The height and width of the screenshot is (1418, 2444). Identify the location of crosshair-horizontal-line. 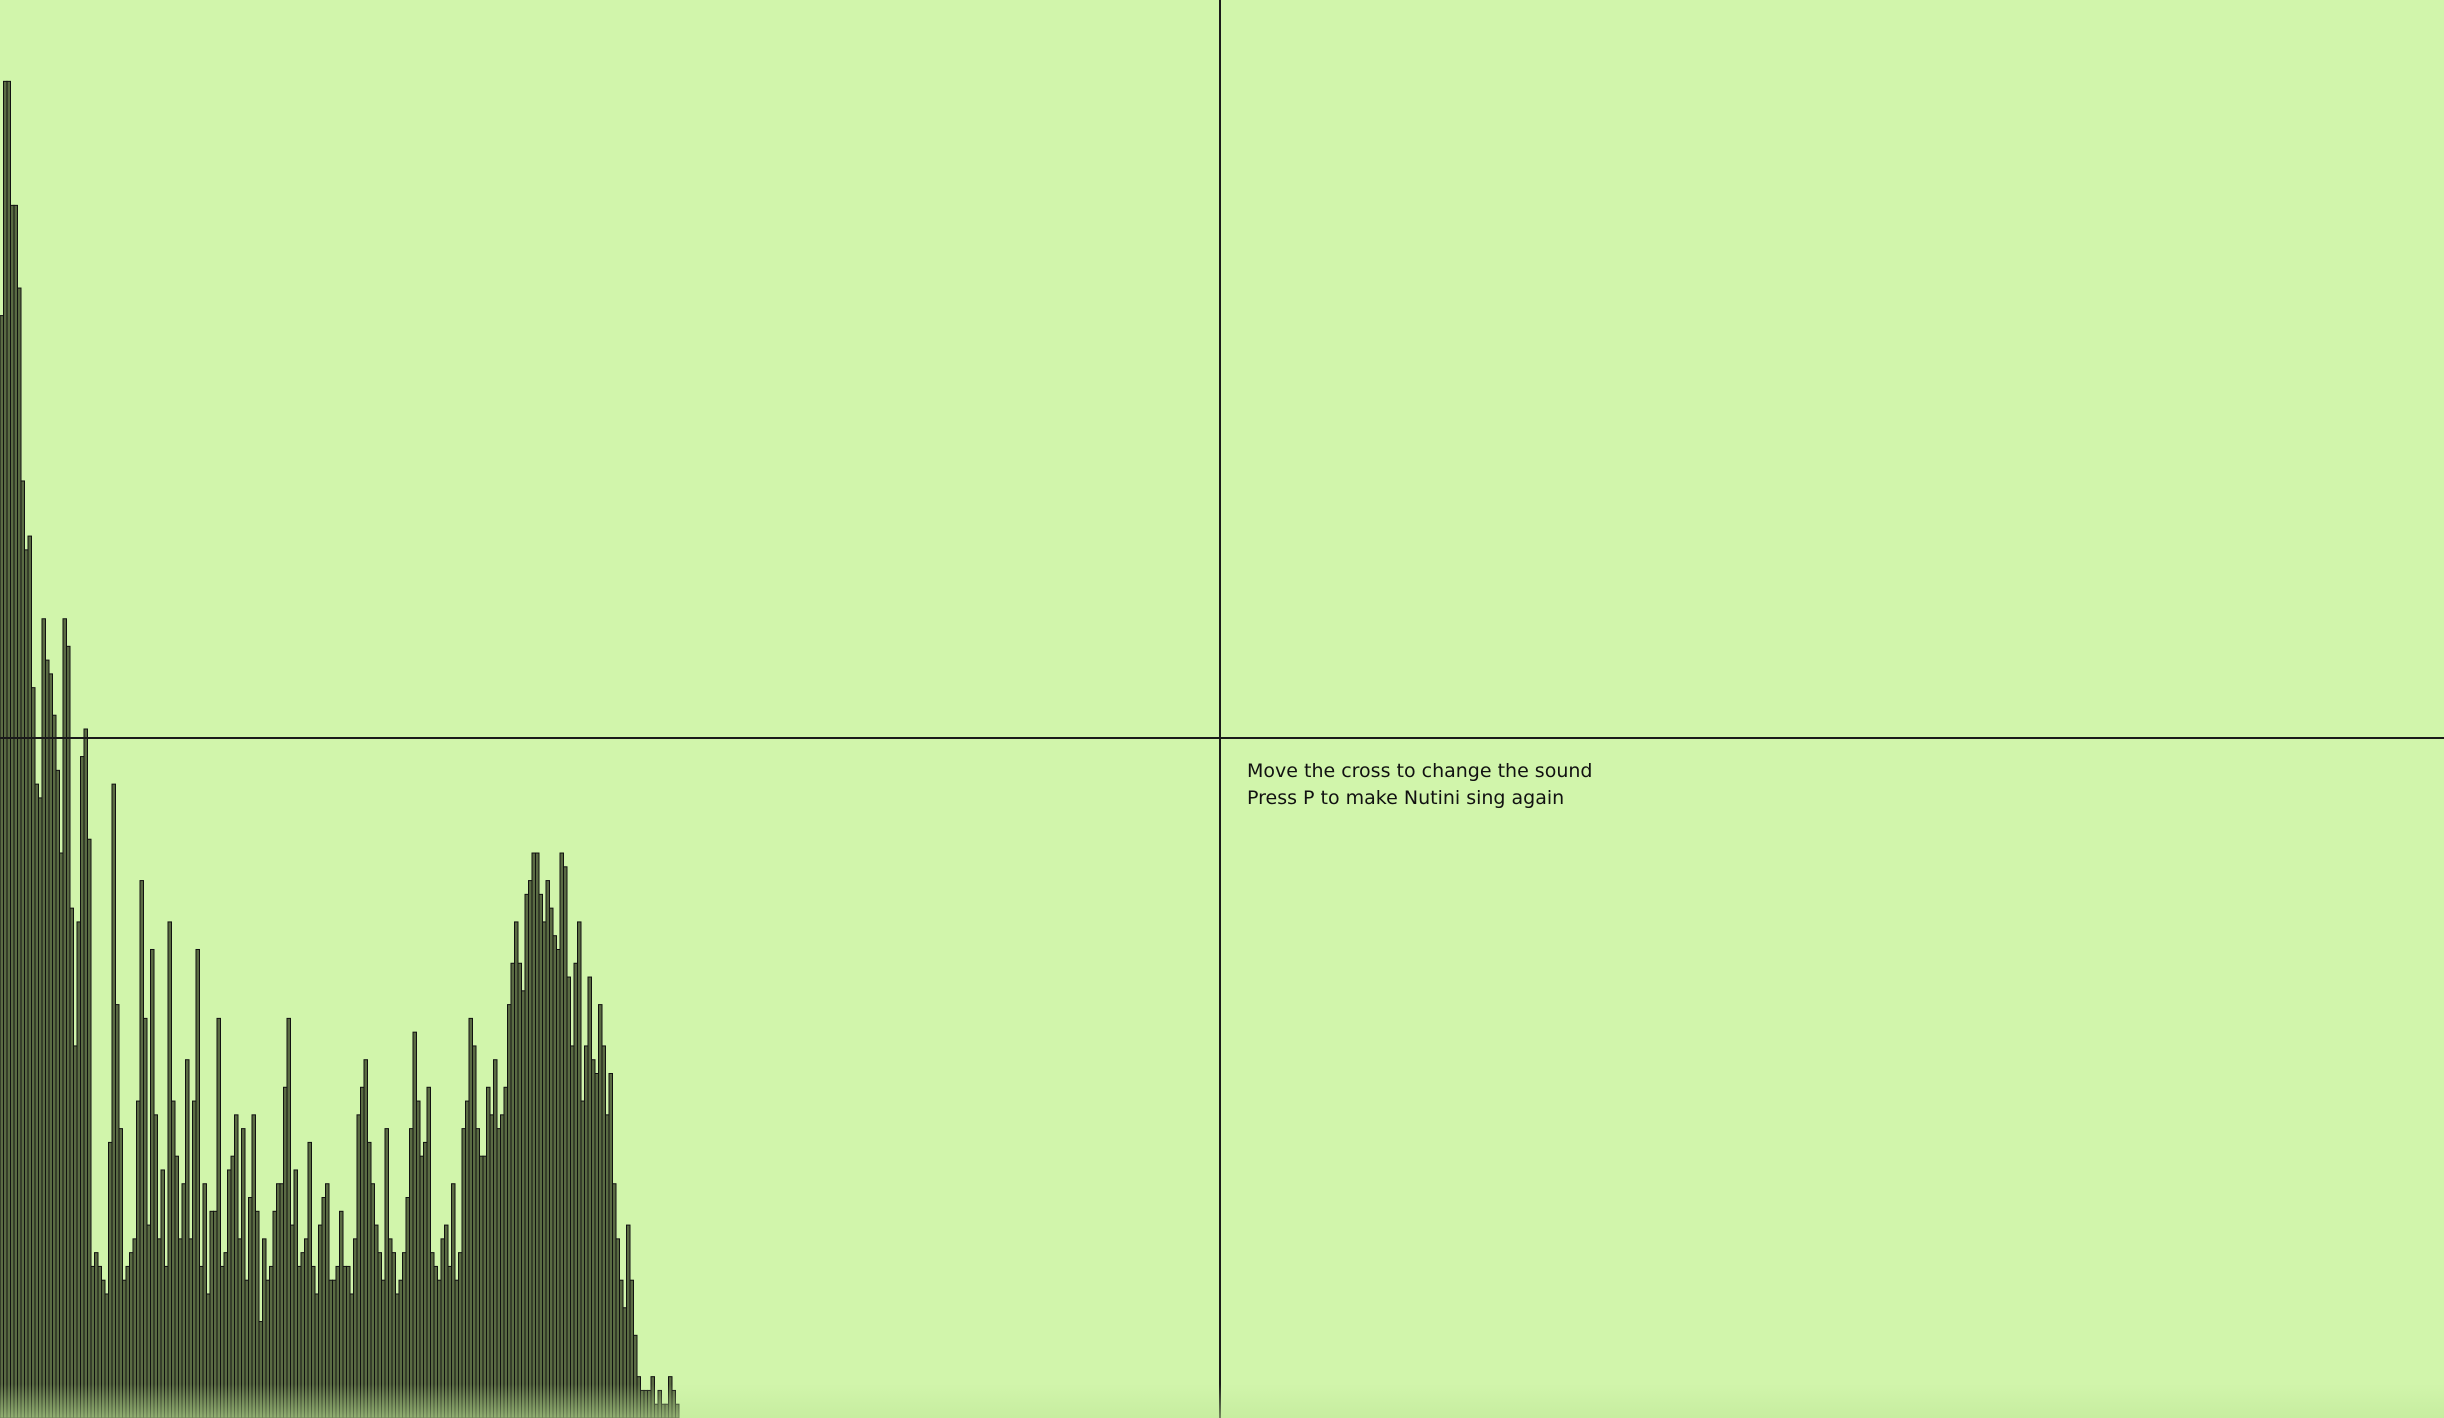
(1222, 738).